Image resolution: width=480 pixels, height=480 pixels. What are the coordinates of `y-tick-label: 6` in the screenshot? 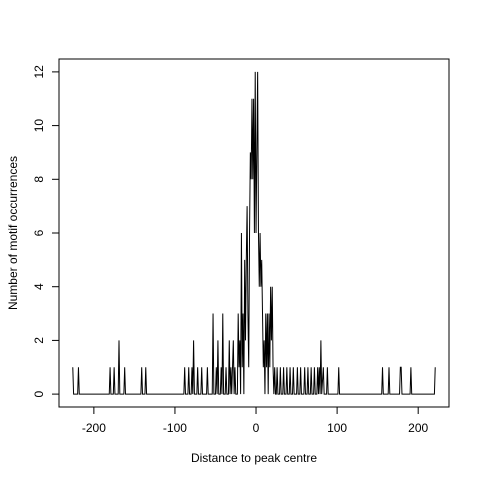 It's located at (39, 232).